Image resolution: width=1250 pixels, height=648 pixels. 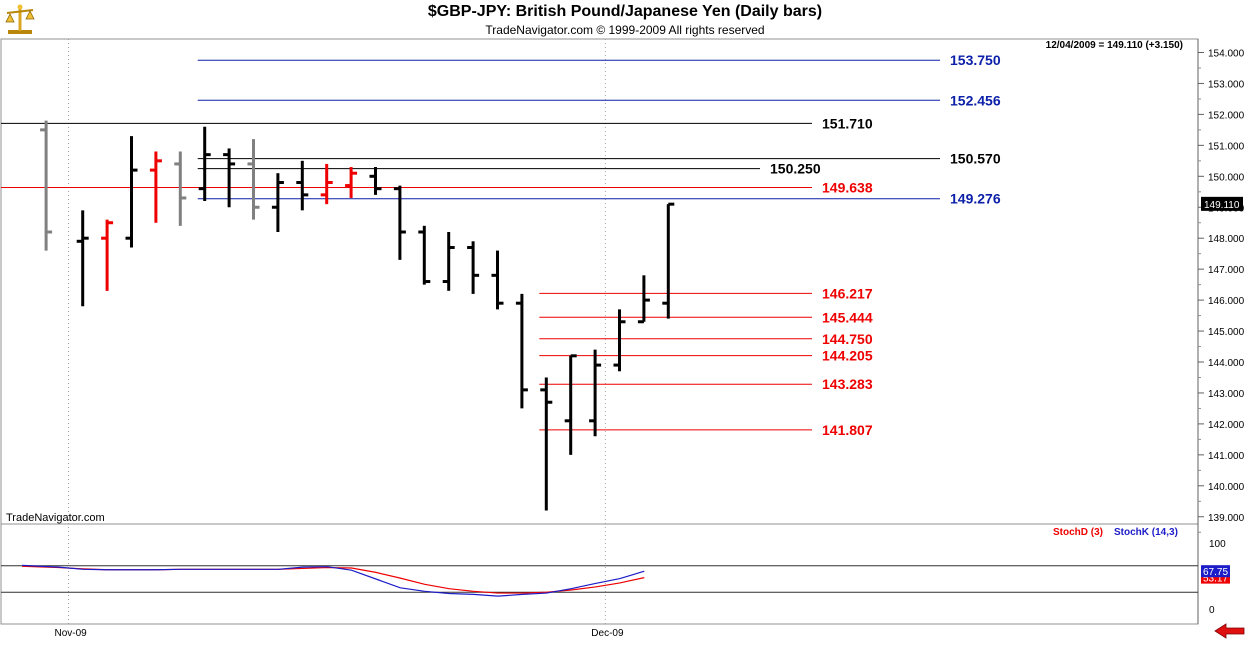 What do you see at coordinates (1229, 631) in the screenshot?
I see `scroll-left-arrow-icon` at bounding box center [1229, 631].